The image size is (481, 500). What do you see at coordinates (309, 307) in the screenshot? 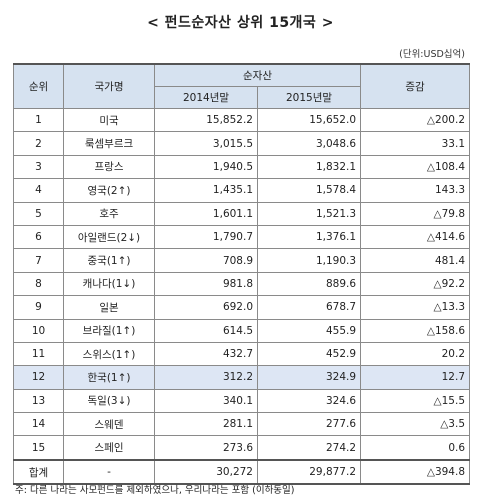
I see `value-2015-cell: 678.7` at bounding box center [309, 307].